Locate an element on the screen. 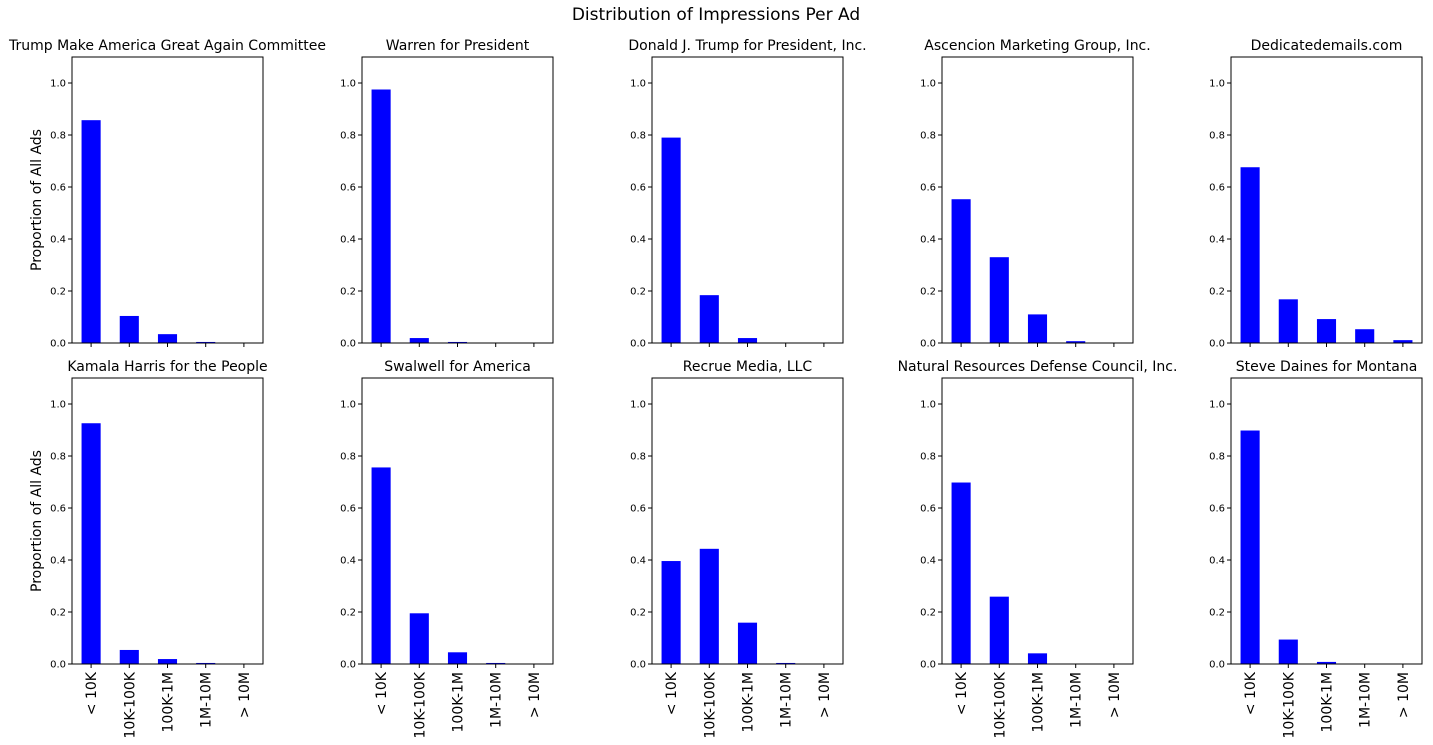  subplot: Dedicatedemails.com 0.0 0.2 0.4 0.6 0.8 1.0 is located at coordinates (1316, 194).